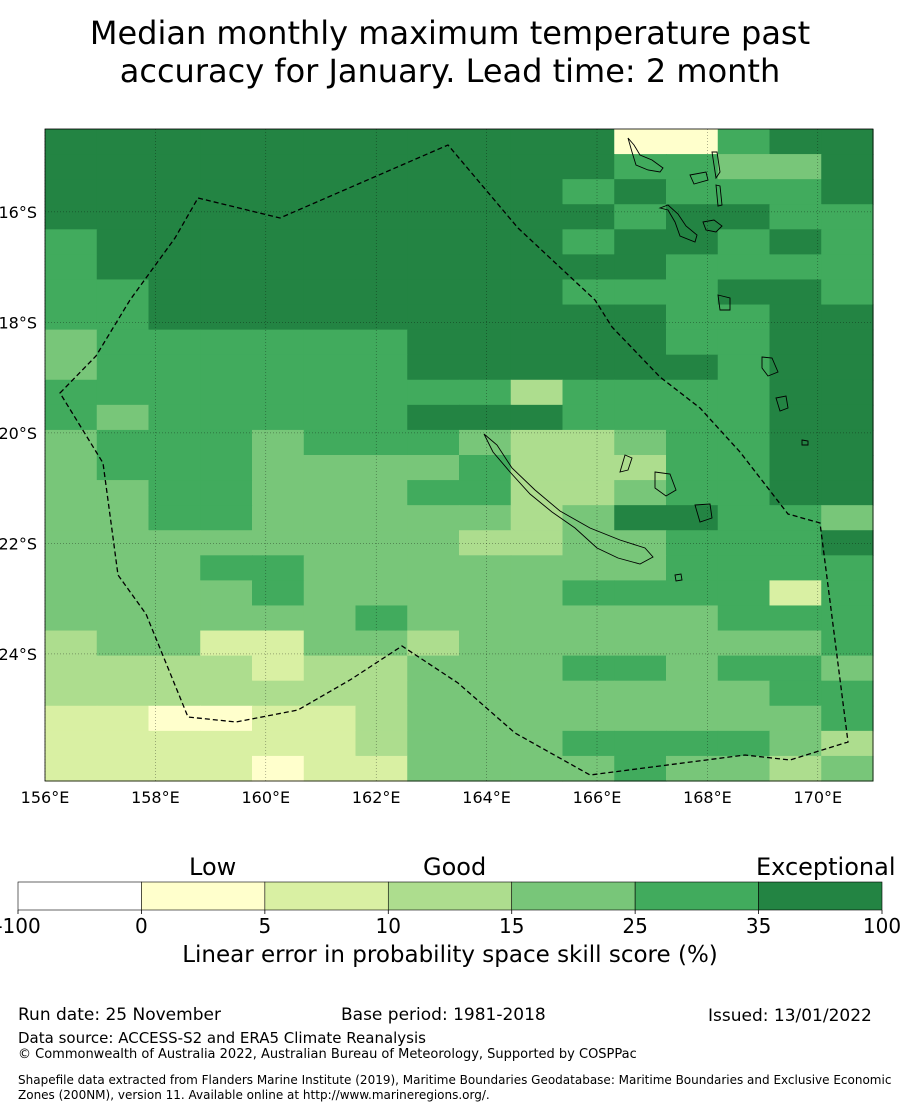 This screenshot has width=900, height=1110. I want to click on lifou-island, so click(665, 484).